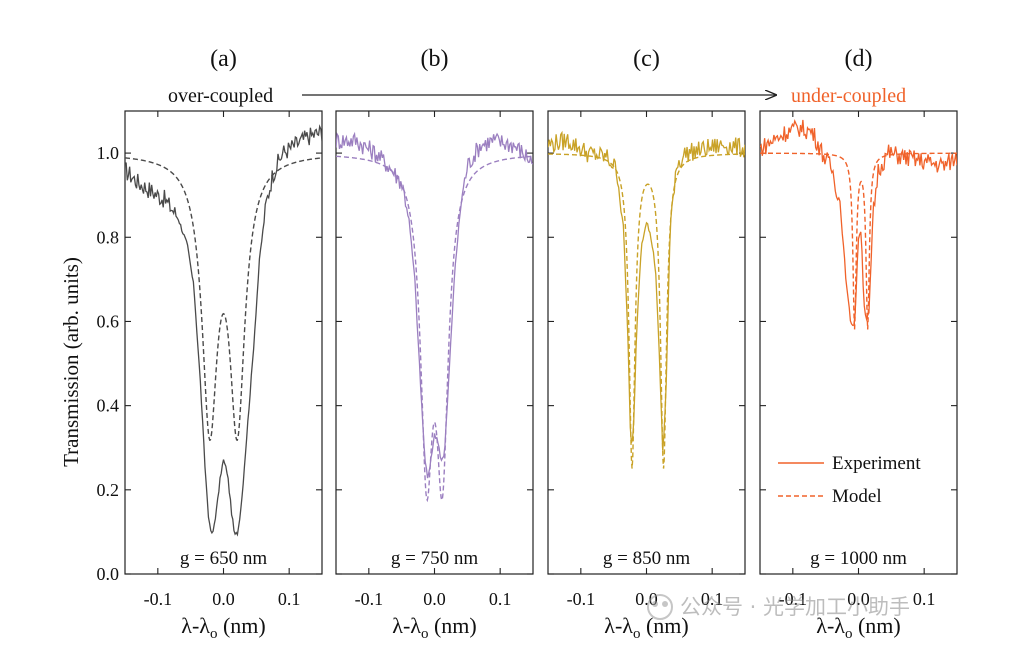 This screenshot has width=1030, height=647. Describe the element at coordinates (108, 237) in the screenshot. I see `y-tick-label: 0.8` at that location.